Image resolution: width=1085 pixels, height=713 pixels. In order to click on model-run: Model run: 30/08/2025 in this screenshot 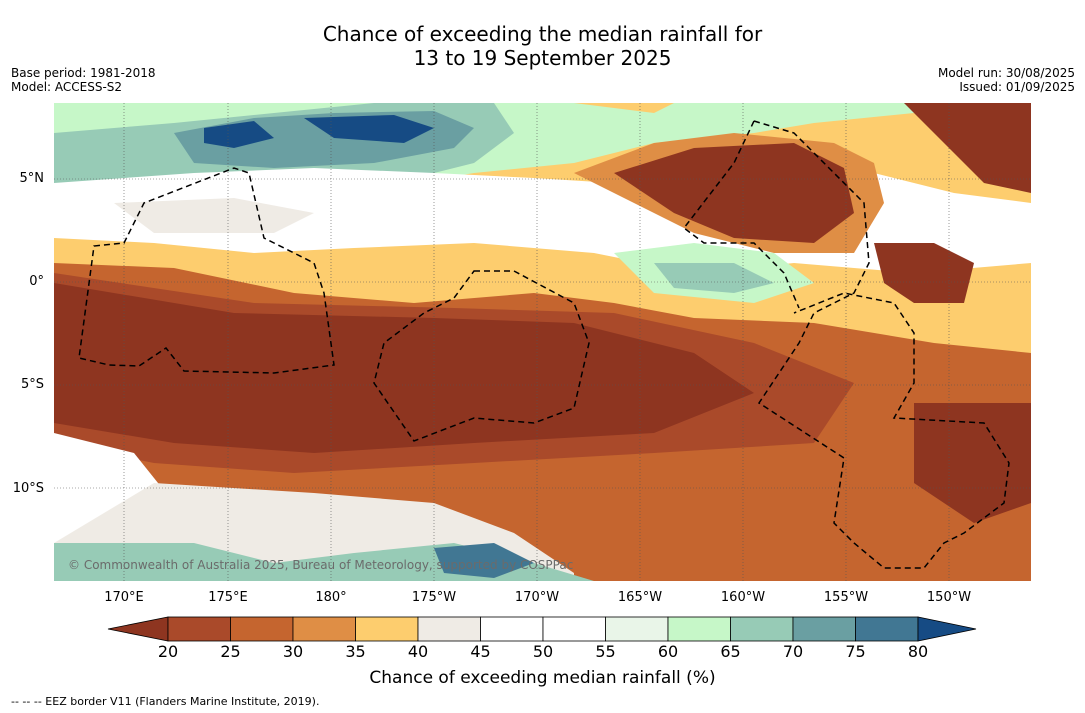, I will do `click(1006, 73)`.